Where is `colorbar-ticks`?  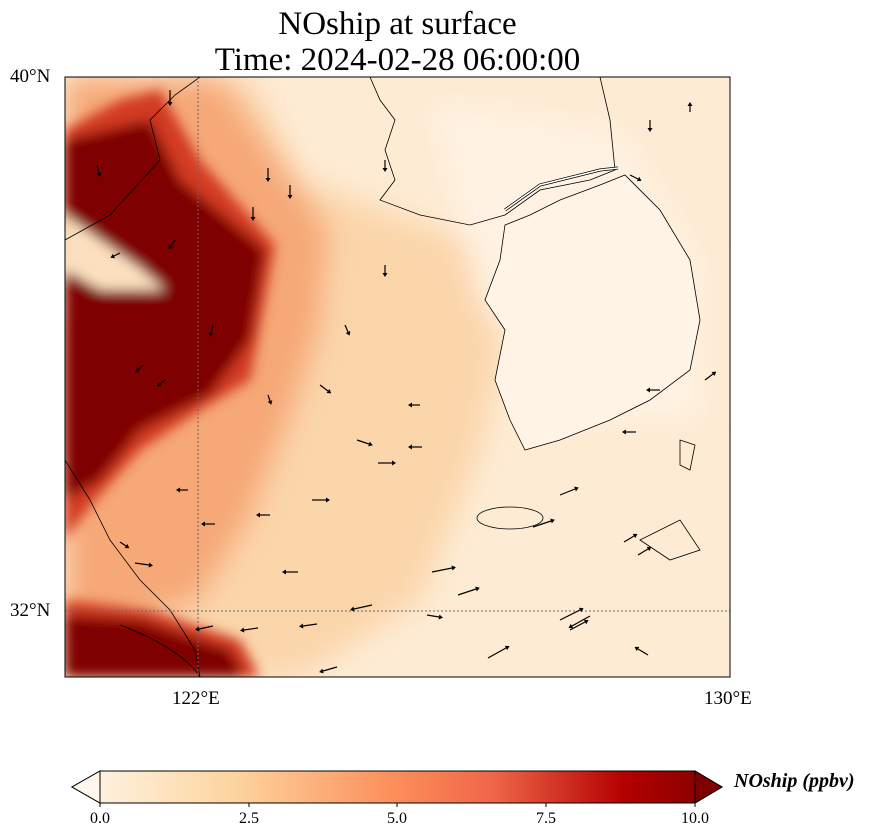 colorbar-ticks is located at coordinates (397, 805).